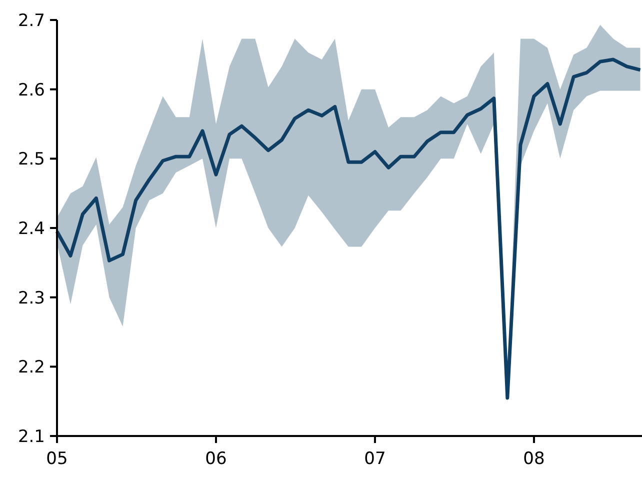 This screenshot has height=481, width=642. Describe the element at coordinates (57, 459) in the screenshot. I see `x-tick-label: 05` at that location.